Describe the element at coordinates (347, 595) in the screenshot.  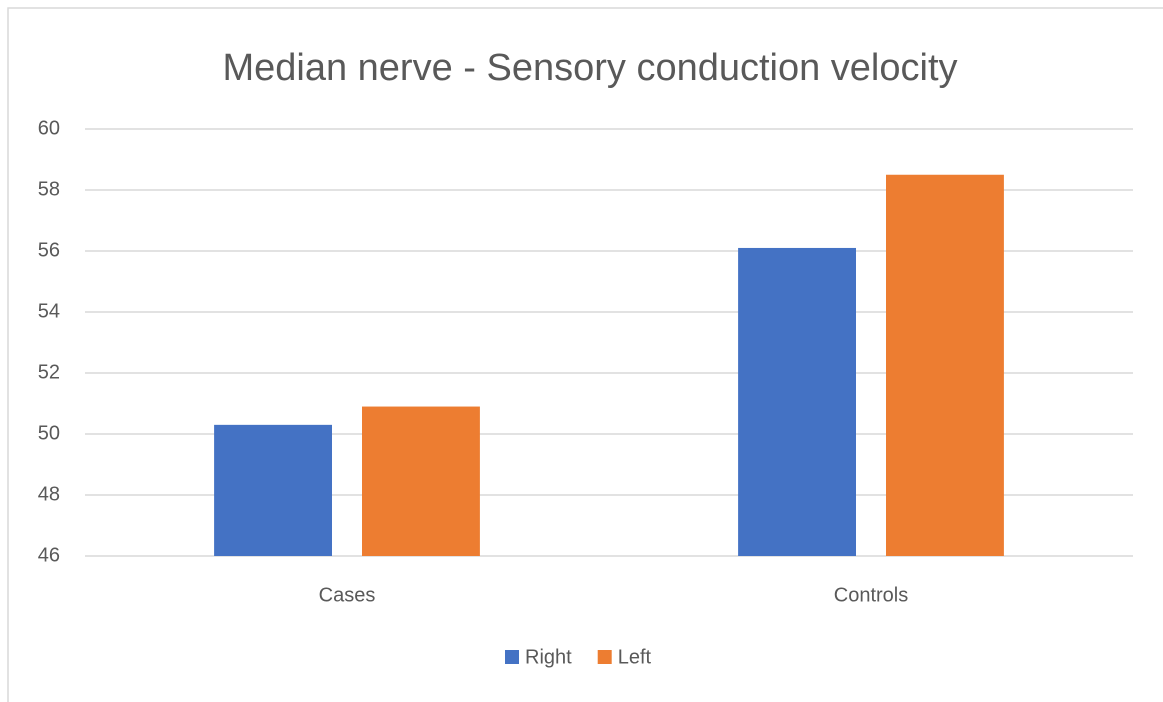
I see `x-tick-label: Cases` at that location.